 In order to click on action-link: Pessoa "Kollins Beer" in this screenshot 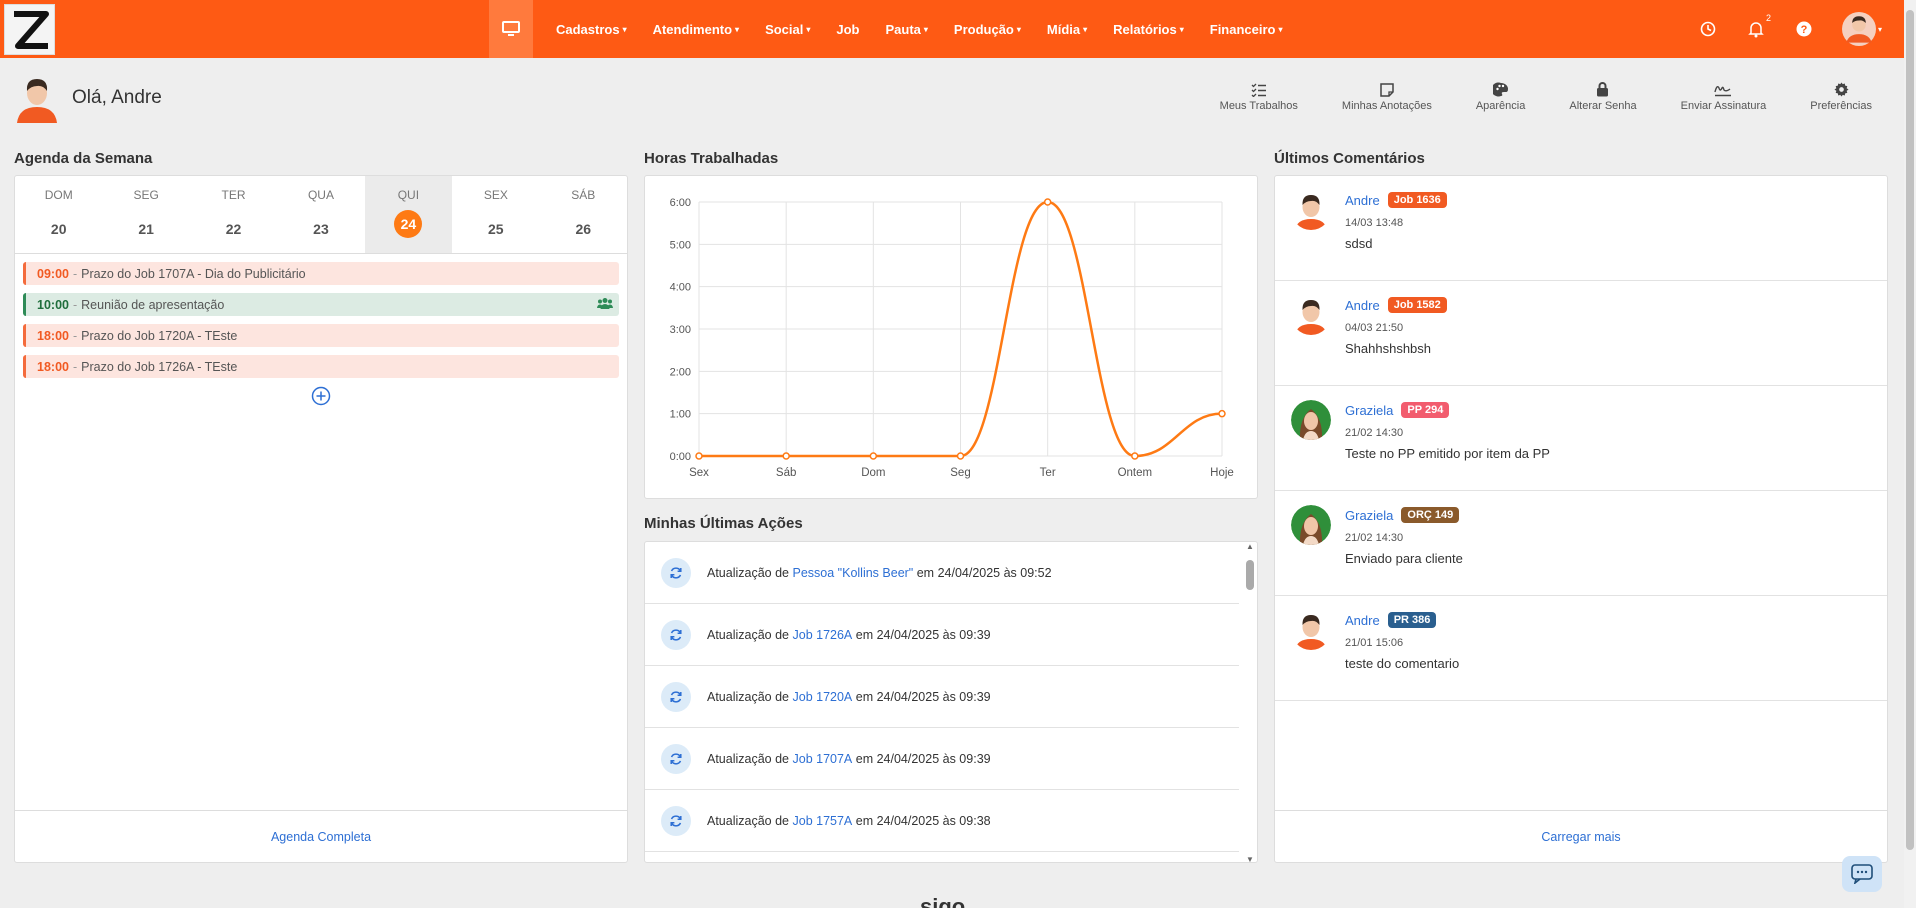, I will do `click(853, 572)`.